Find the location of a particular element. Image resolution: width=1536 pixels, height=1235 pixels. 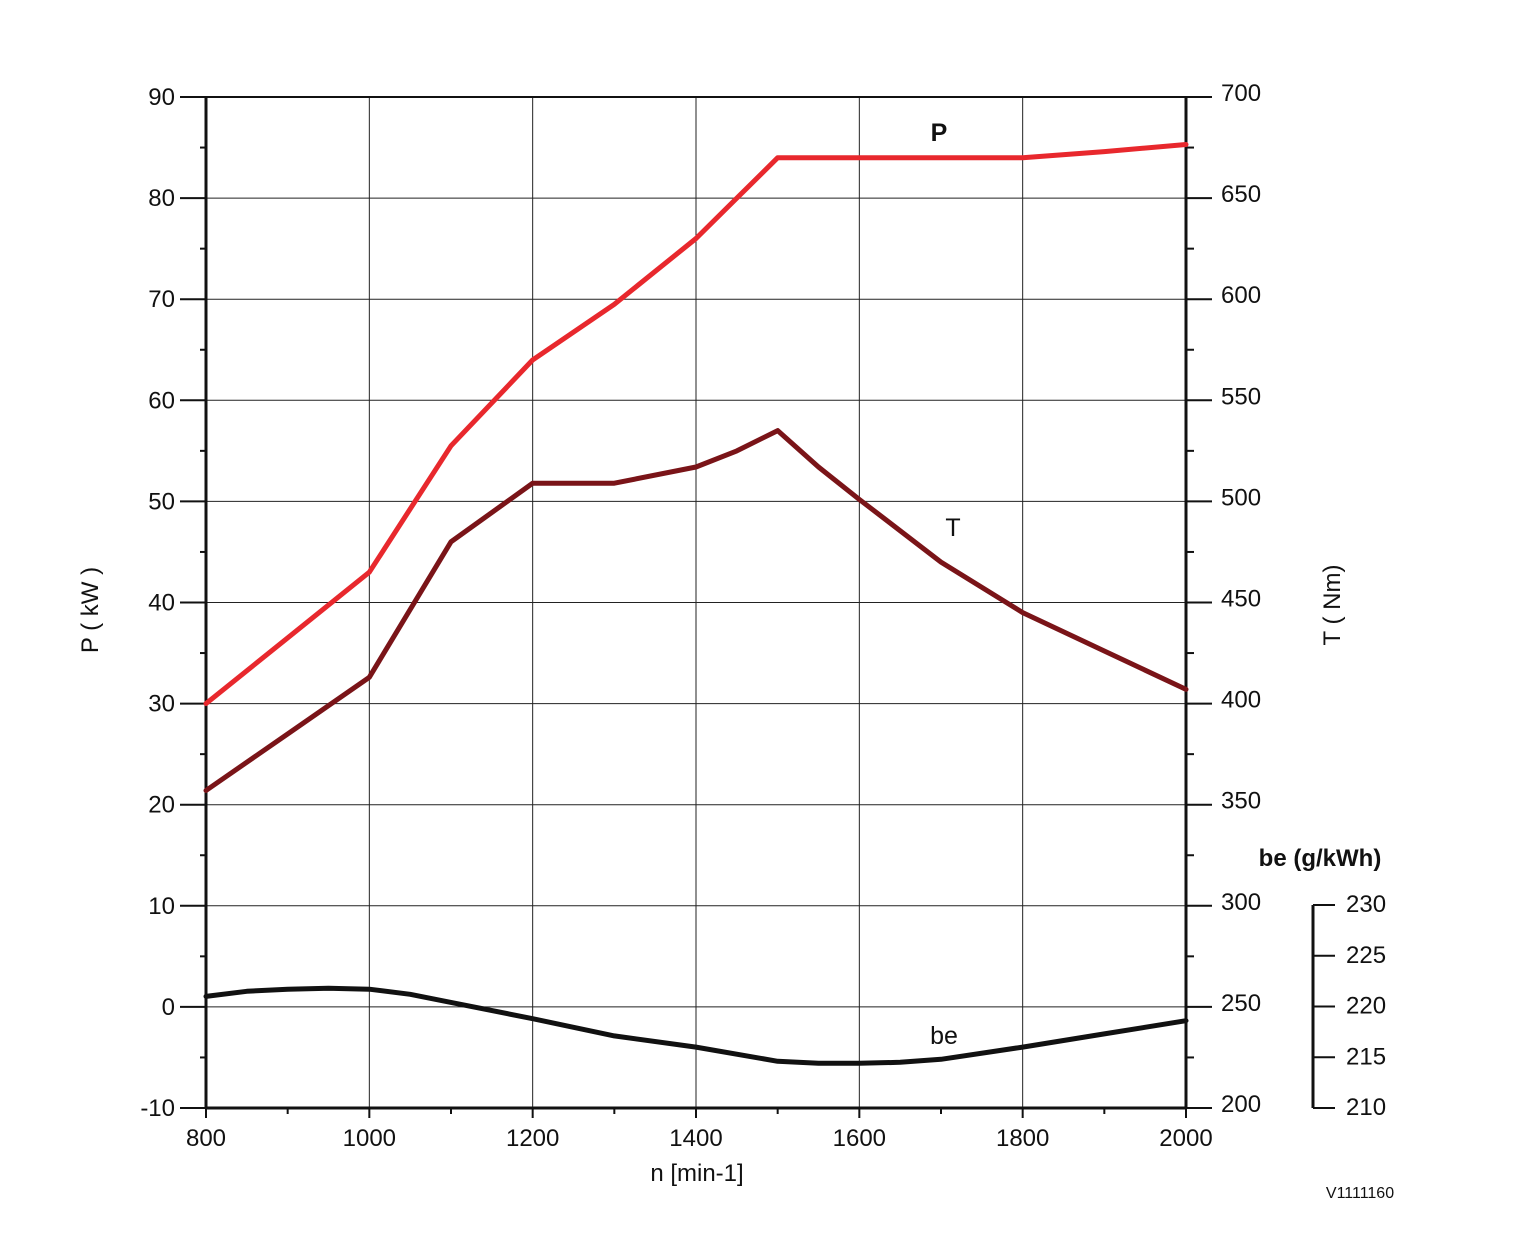

y-left-tick-label-0: 0 is located at coordinates (168, 1007).